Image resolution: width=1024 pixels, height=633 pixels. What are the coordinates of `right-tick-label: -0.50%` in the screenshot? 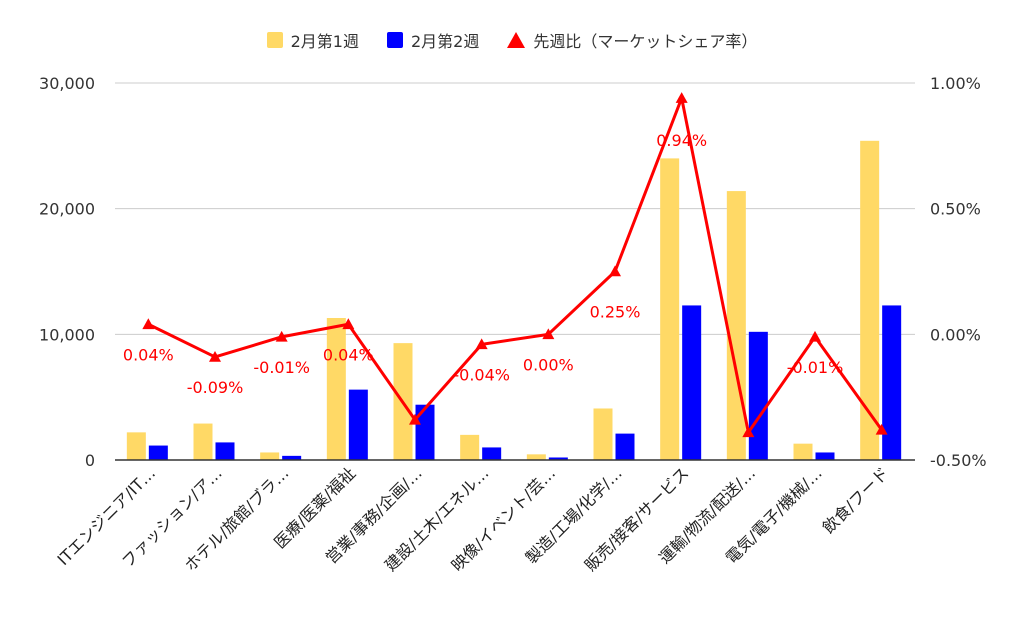 It's located at (958, 460).